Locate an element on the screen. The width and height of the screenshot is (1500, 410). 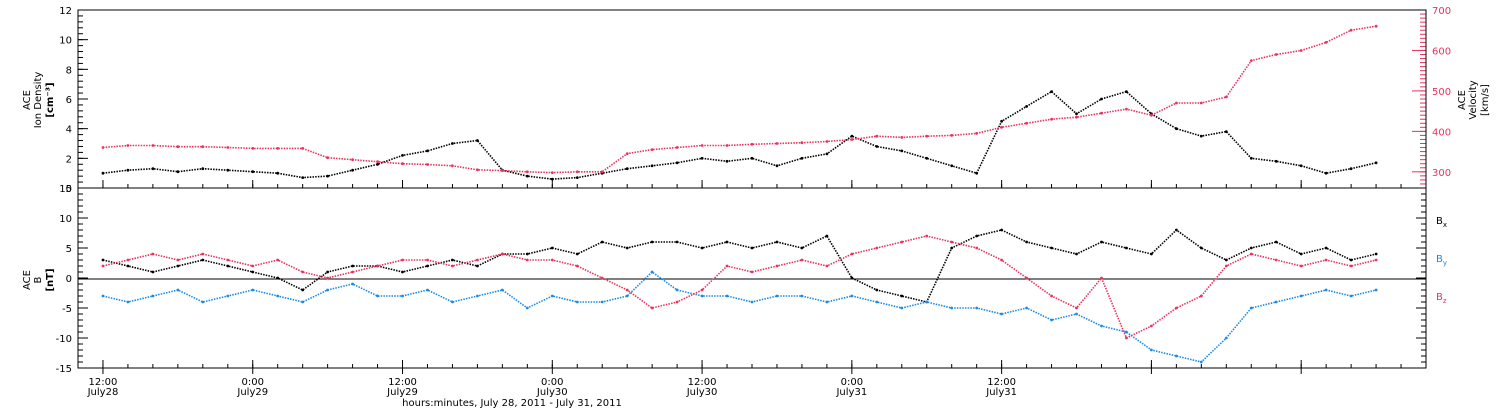
x-tick-label-date: July29 is located at coordinates (252, 392).